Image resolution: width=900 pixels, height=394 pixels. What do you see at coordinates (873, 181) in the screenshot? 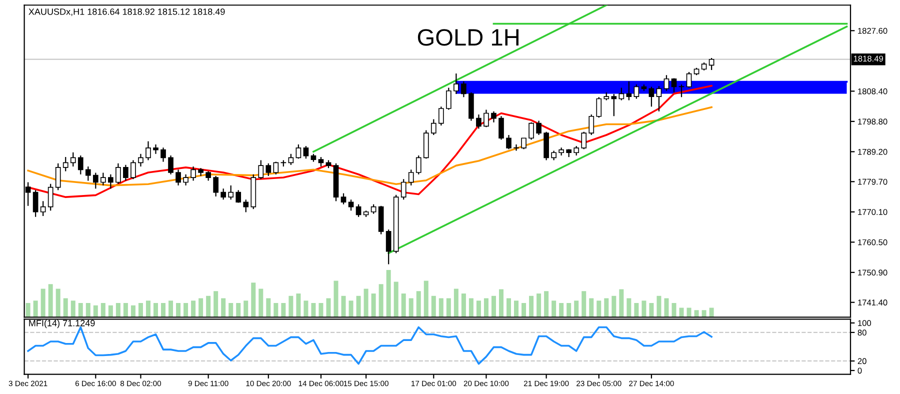
I see `y-tick-label: 1779.70` at bounding box center [873, 181].